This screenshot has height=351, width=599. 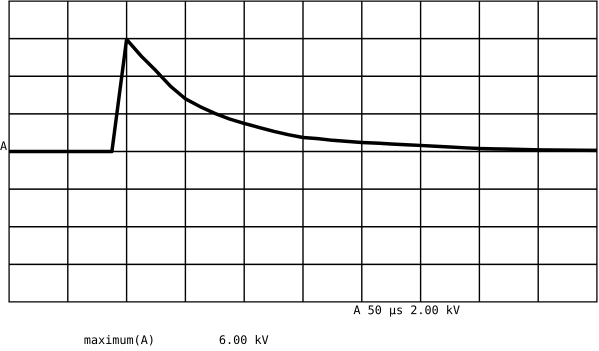 I want to click on text: A 50 µs 2.00 kV, so click(x=407, y=311).